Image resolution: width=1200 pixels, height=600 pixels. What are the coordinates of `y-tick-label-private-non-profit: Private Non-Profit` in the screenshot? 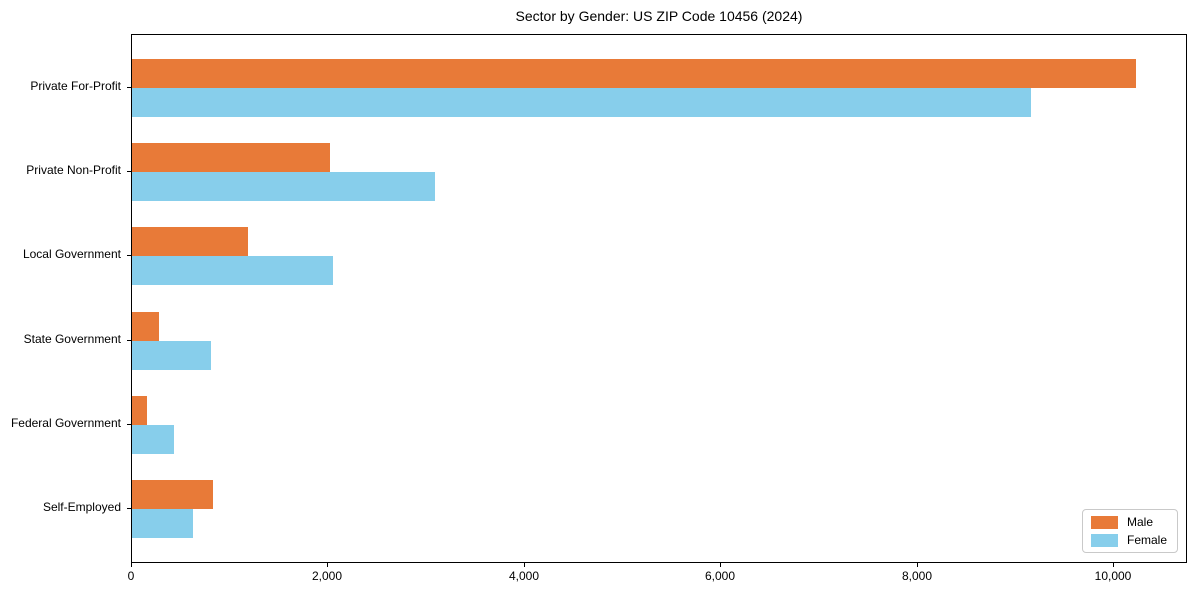 It's located at (73, 170).